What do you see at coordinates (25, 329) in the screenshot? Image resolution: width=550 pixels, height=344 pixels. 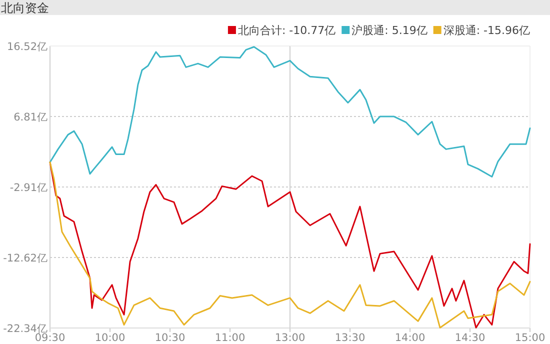 I see `y-tick-label: -22.34亿` at bounding box center [25, 329].